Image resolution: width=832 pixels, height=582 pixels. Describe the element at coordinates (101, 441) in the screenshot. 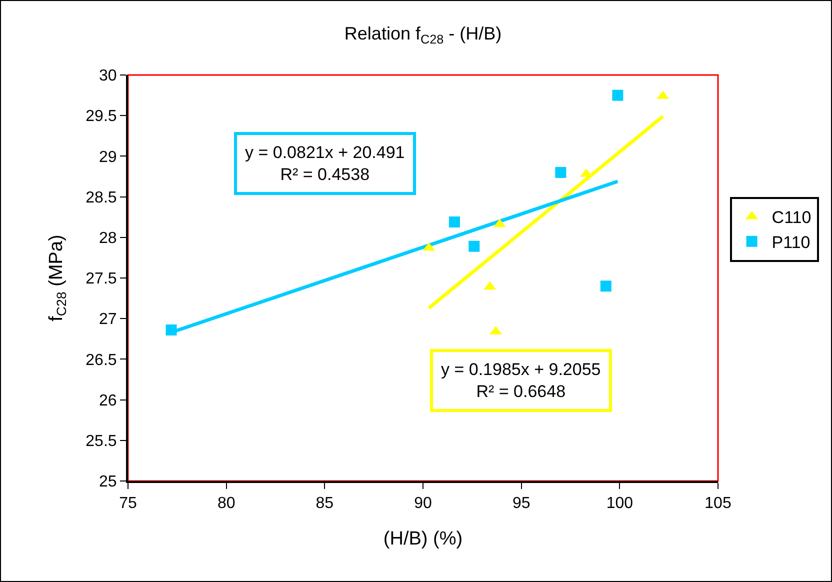

I see `y-tick-label: 25.5` at that location.